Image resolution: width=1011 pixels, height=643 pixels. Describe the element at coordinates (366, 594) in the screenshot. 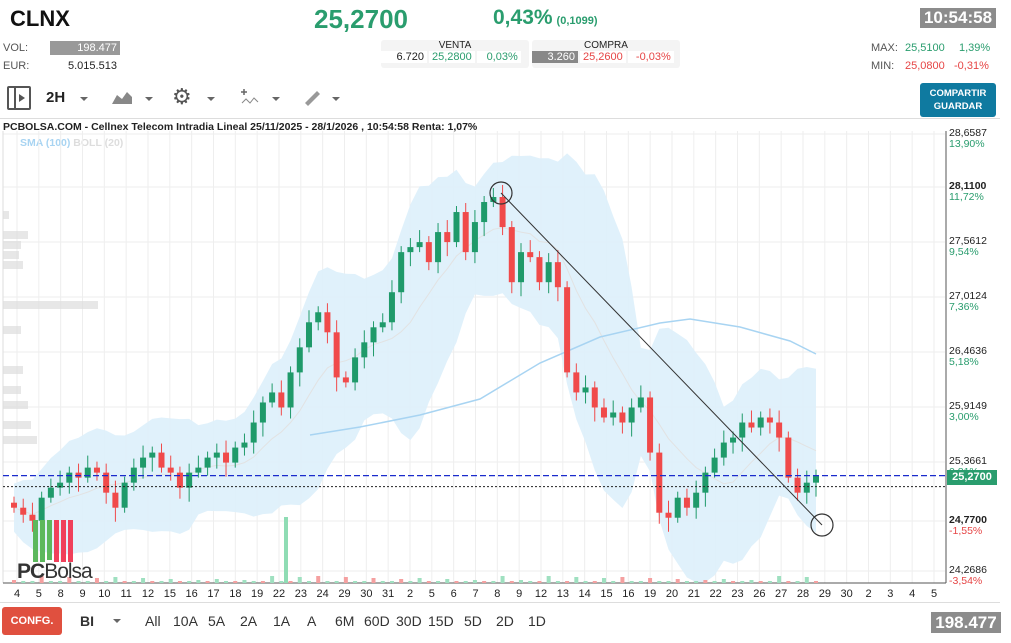

I see `x-tick: 30` at that location.